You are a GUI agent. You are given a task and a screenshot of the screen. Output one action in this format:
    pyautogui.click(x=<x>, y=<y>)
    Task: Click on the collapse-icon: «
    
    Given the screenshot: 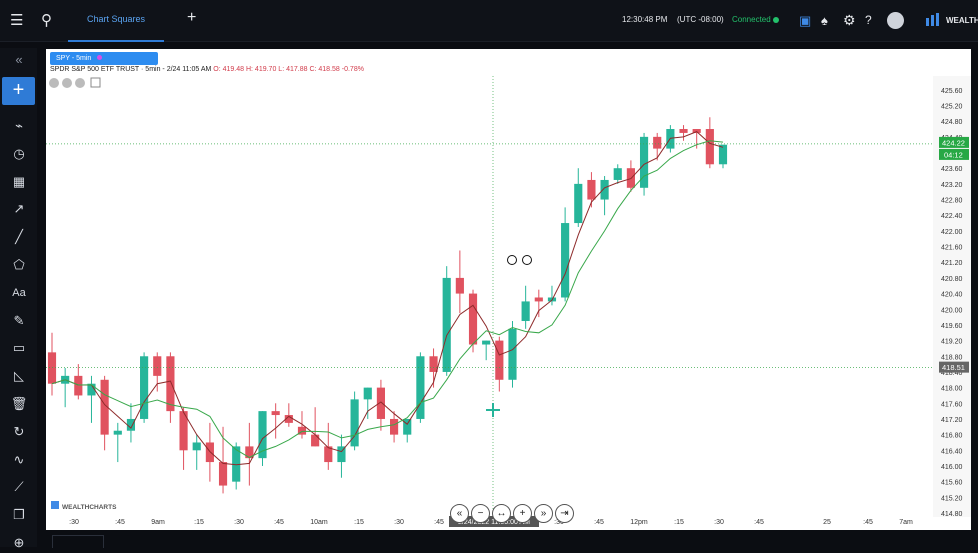 What is the action you would take?
    pyautogui.click(x=19, y=59)
    